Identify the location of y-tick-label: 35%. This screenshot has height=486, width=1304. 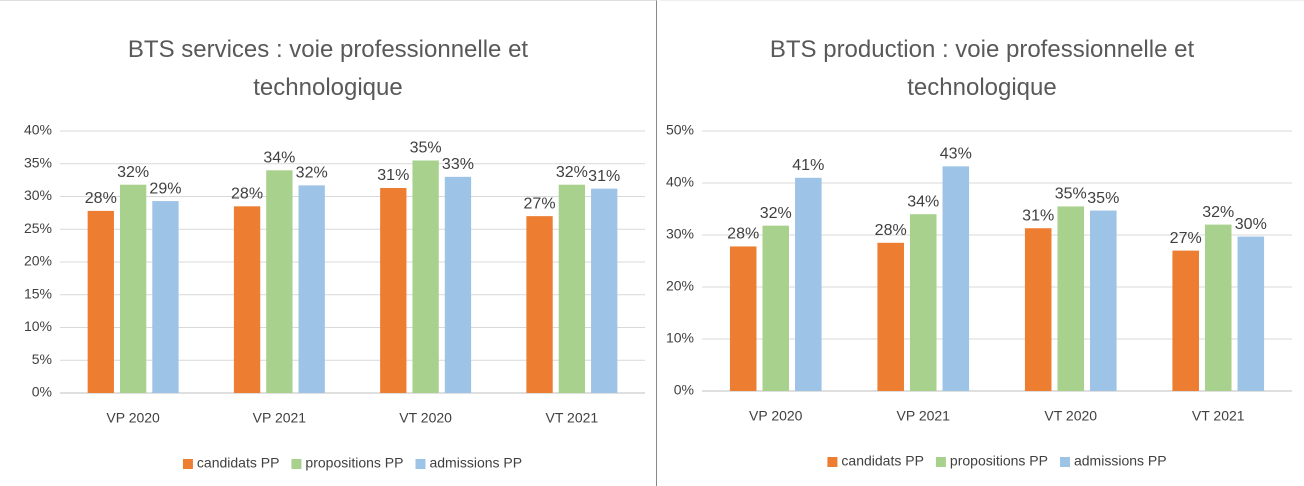
(38, 162).